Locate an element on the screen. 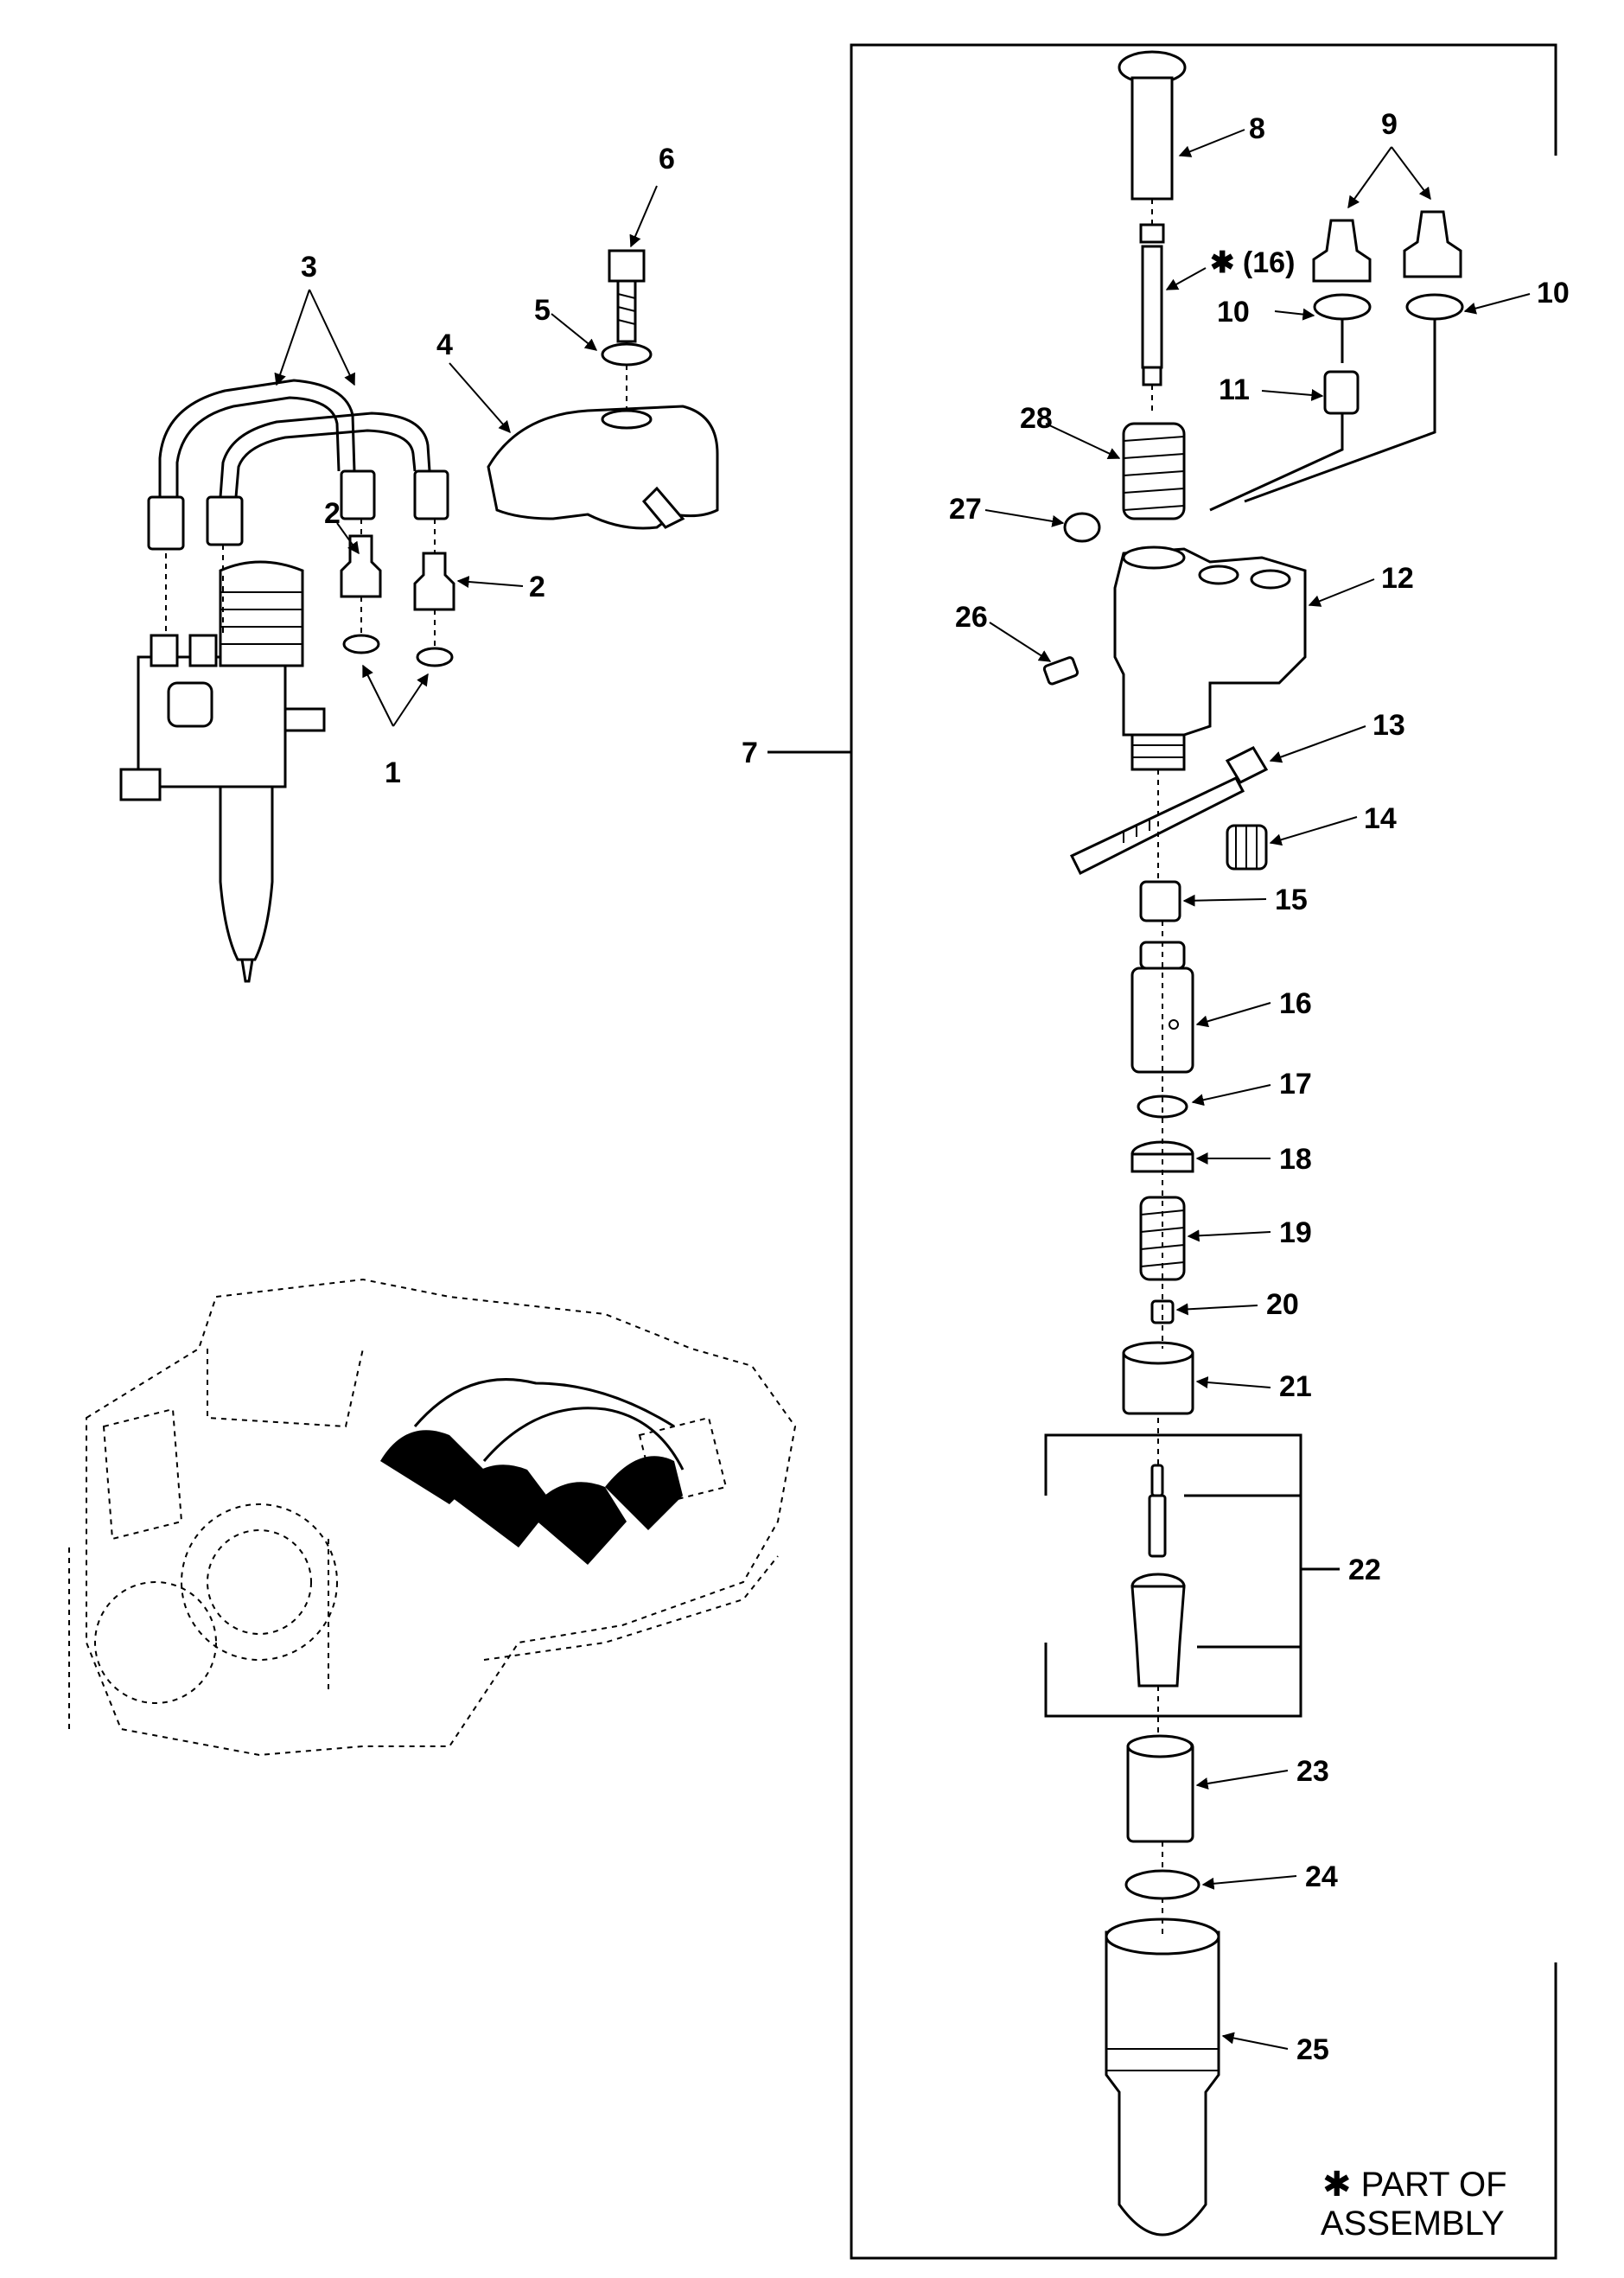 The height and width of the screenshot is (2278, 1624). callout-5: 5 is located at coordinates (542, 310).